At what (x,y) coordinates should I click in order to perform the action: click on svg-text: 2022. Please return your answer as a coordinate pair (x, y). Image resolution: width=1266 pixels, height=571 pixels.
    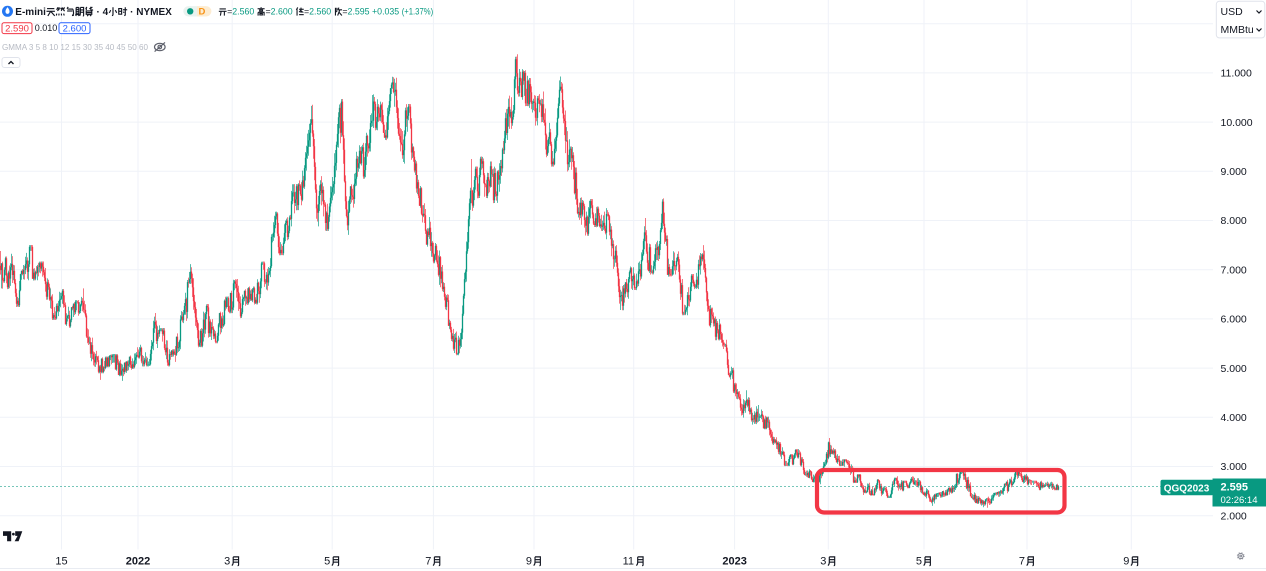
    Looking at the image, I should click on (138, 562).